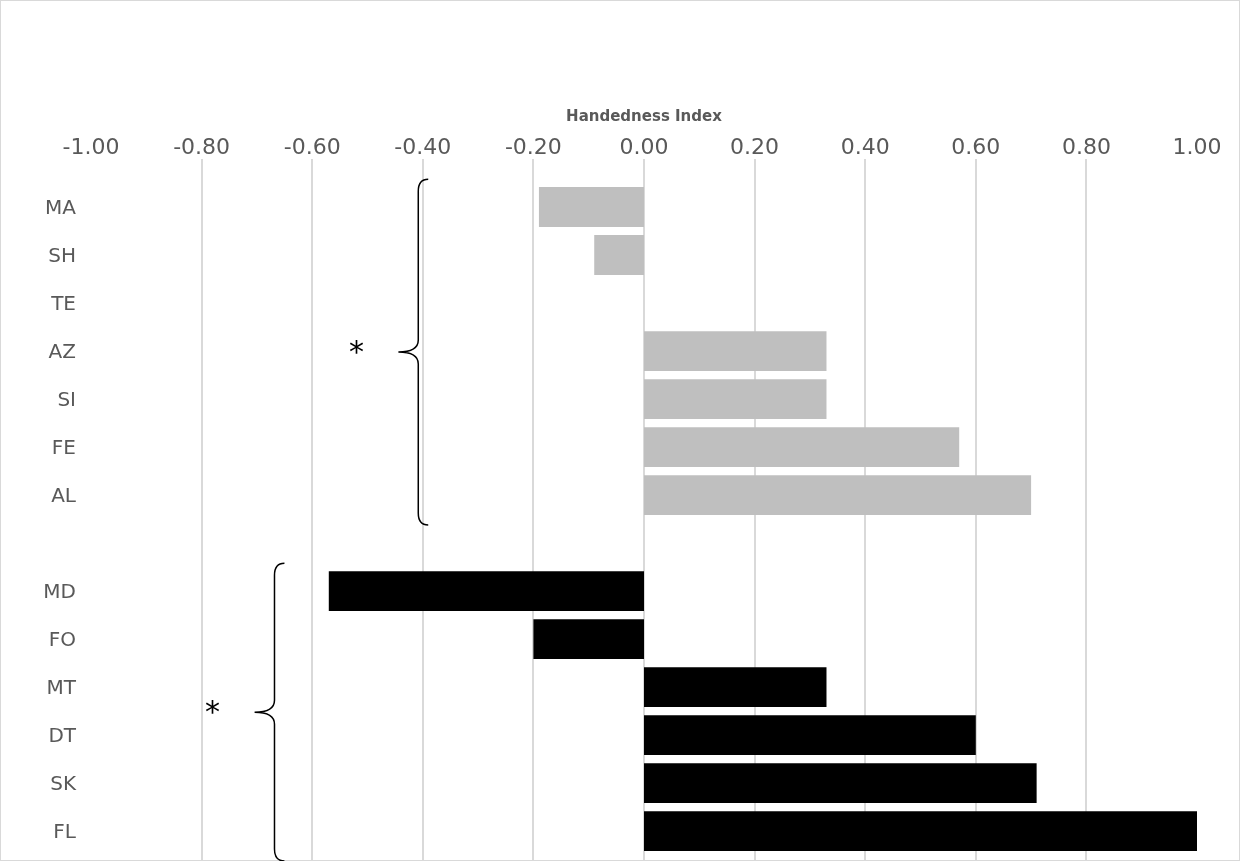  I want to click on y-tick-label: FE, so click(63, 447).